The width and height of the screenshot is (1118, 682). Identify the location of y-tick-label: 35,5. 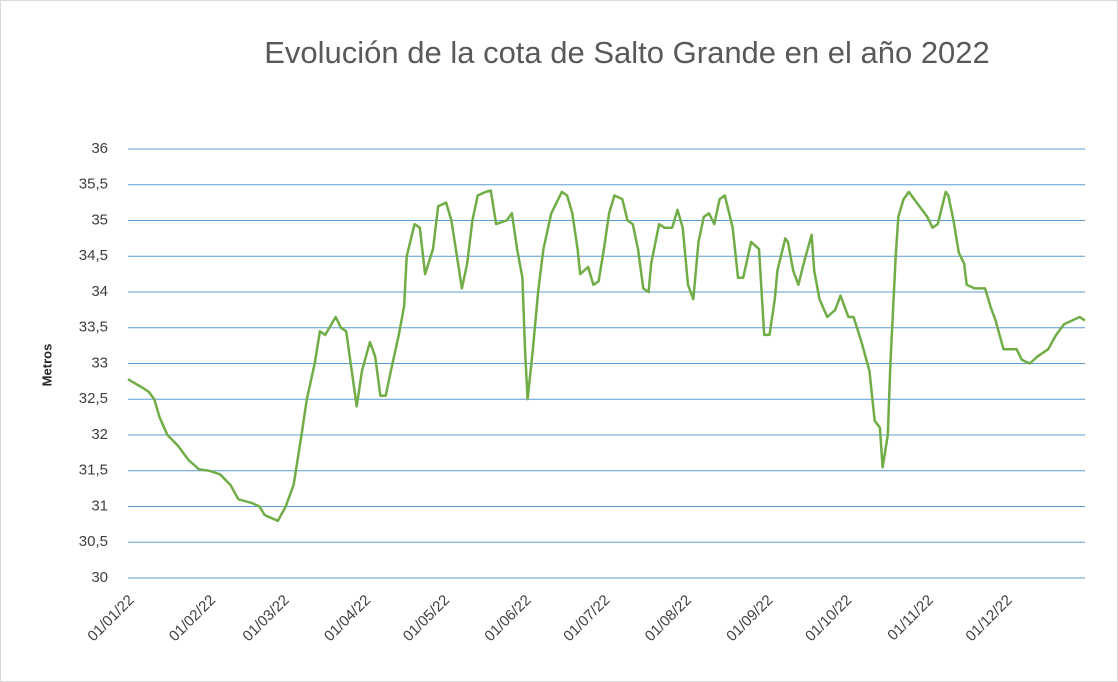
(93, 184).